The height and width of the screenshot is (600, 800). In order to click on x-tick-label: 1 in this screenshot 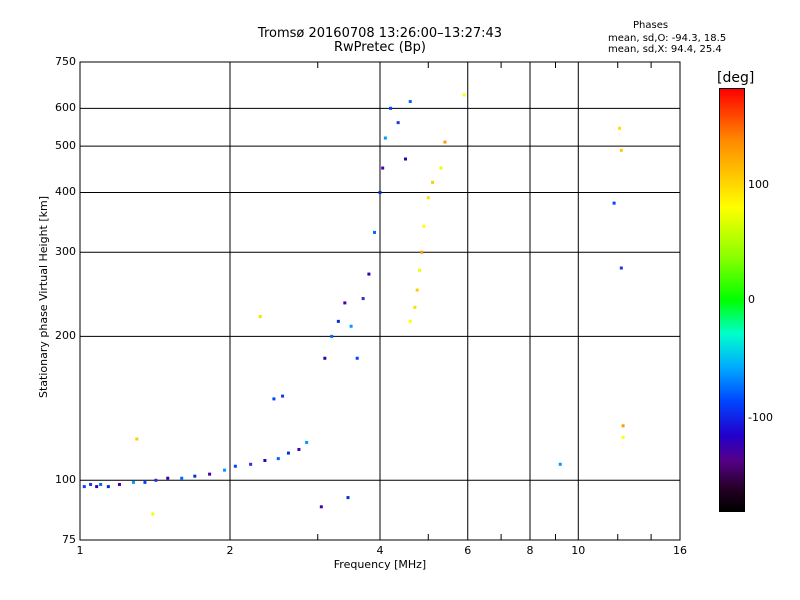, I will do `click(80, 550)`.